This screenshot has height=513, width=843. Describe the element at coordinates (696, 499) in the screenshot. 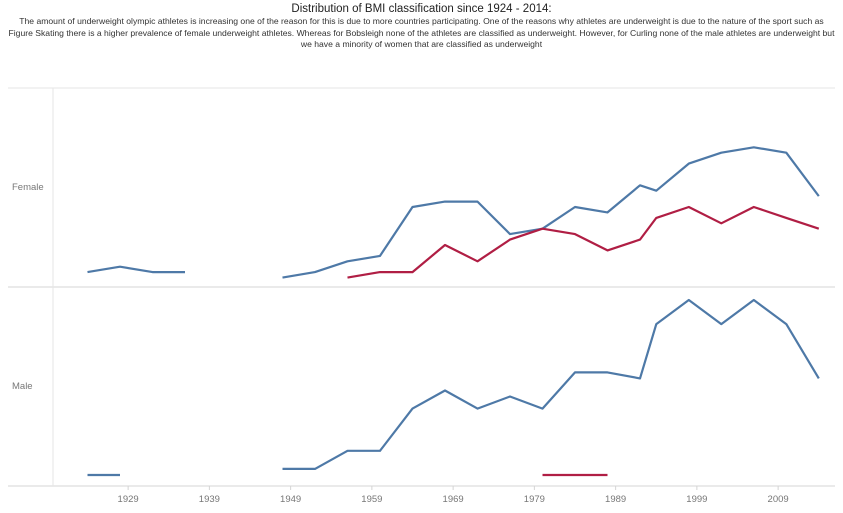

I see `x-tick-label-1999: 1999` at that location.